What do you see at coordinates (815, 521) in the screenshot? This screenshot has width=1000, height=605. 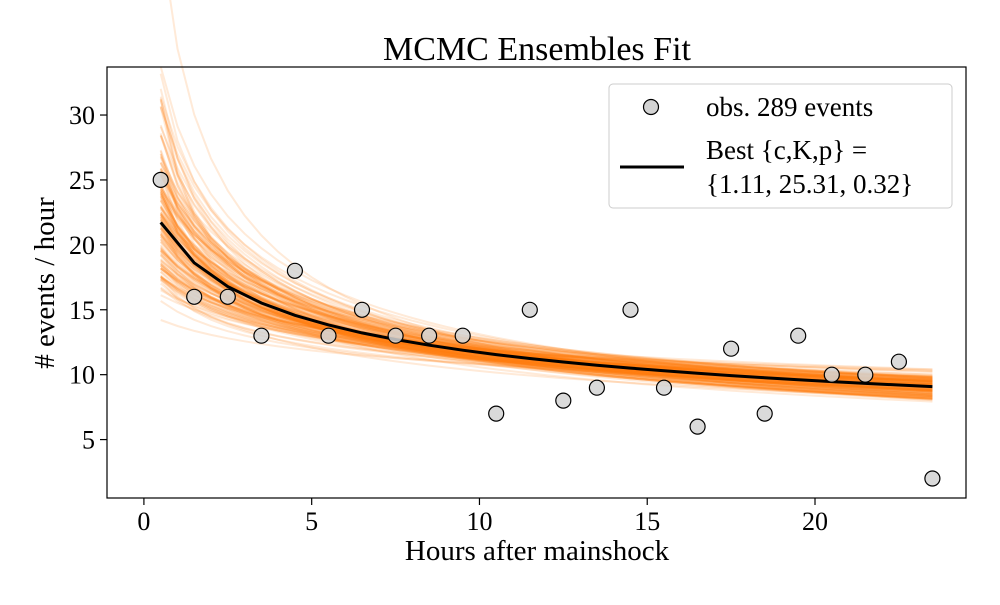 I see `x-tick-label: 20` at bounding box center [815, 521].